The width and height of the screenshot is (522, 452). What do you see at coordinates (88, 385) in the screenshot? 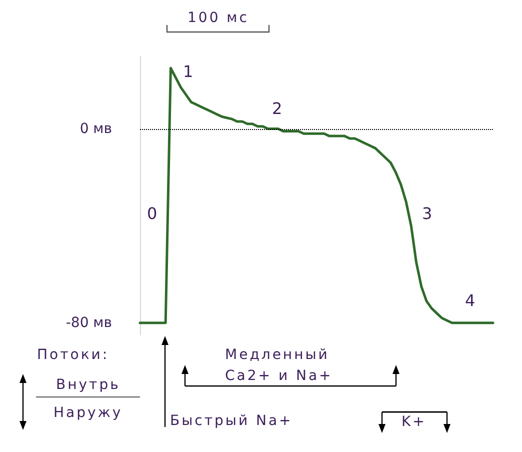
I see `text: Внутрь` at bounding box center [88, 385].